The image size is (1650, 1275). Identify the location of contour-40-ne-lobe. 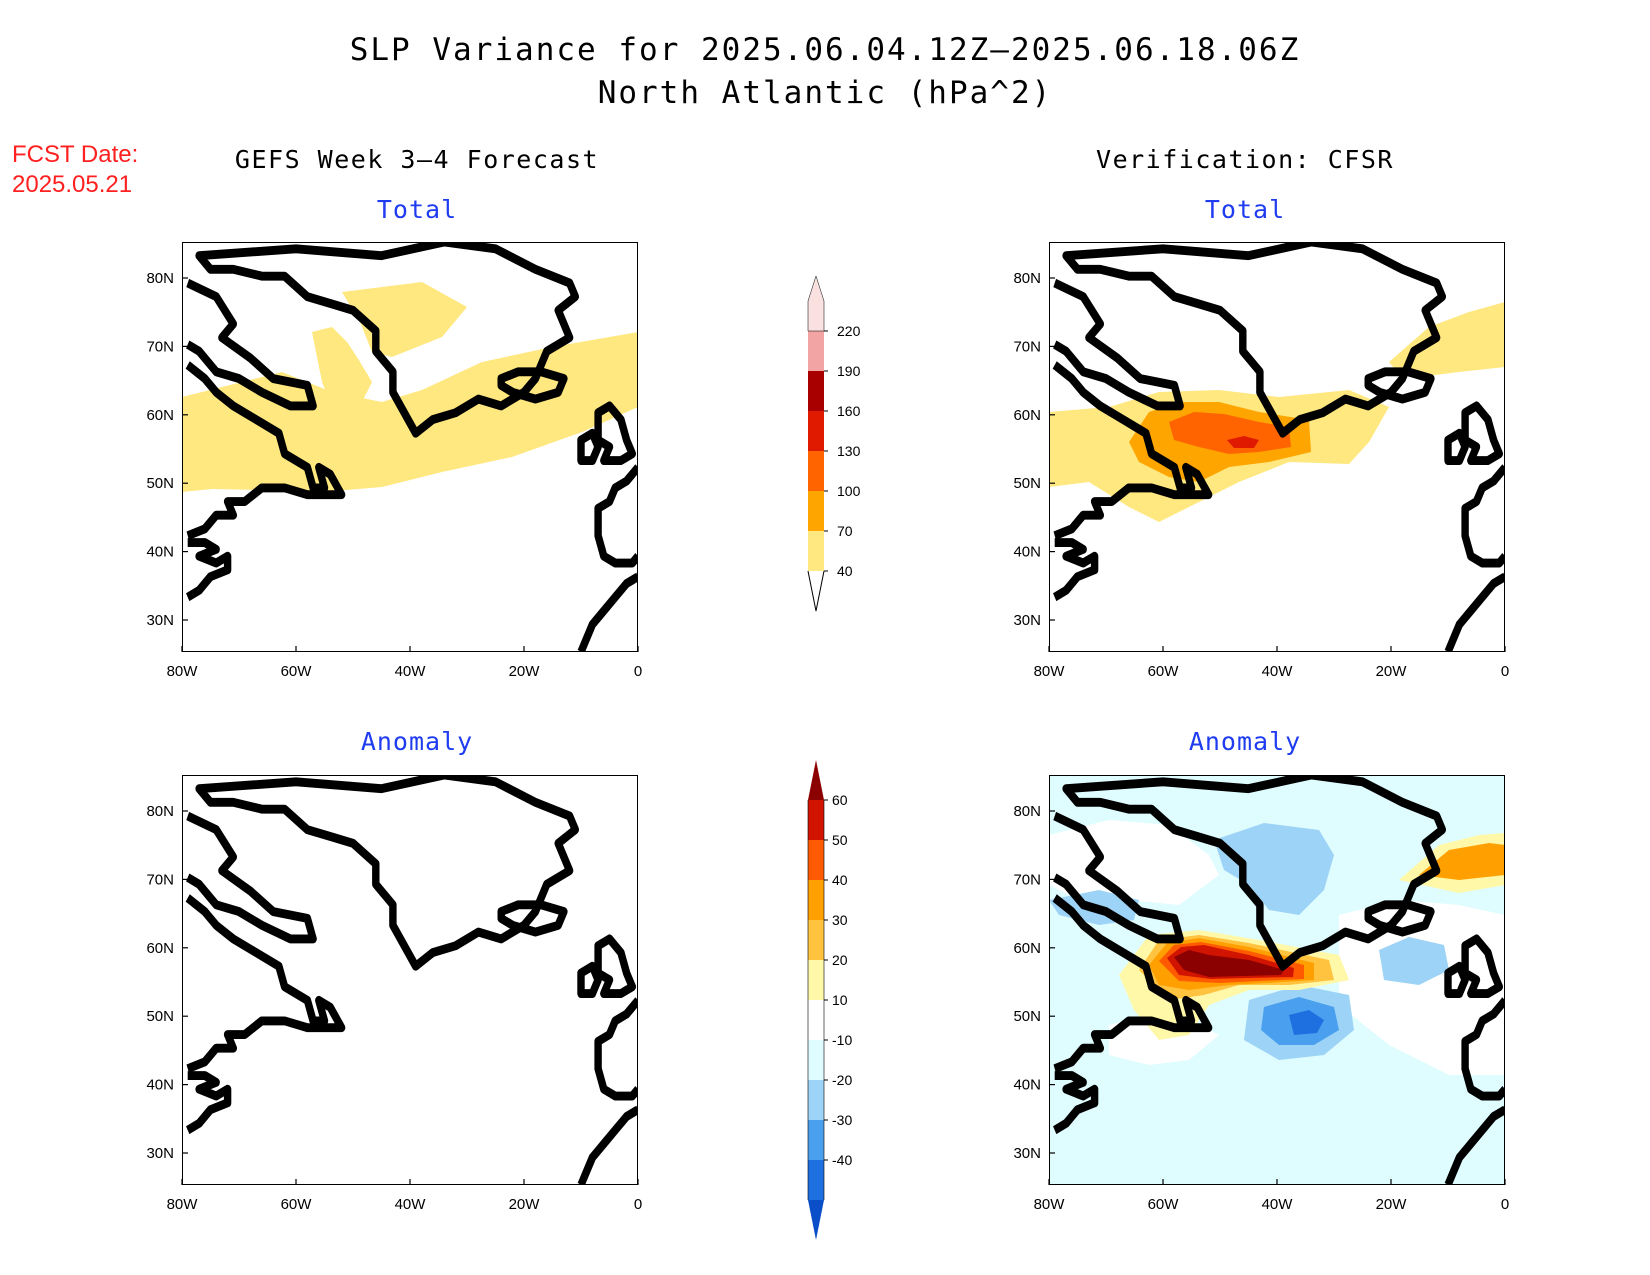
(1447, 339).